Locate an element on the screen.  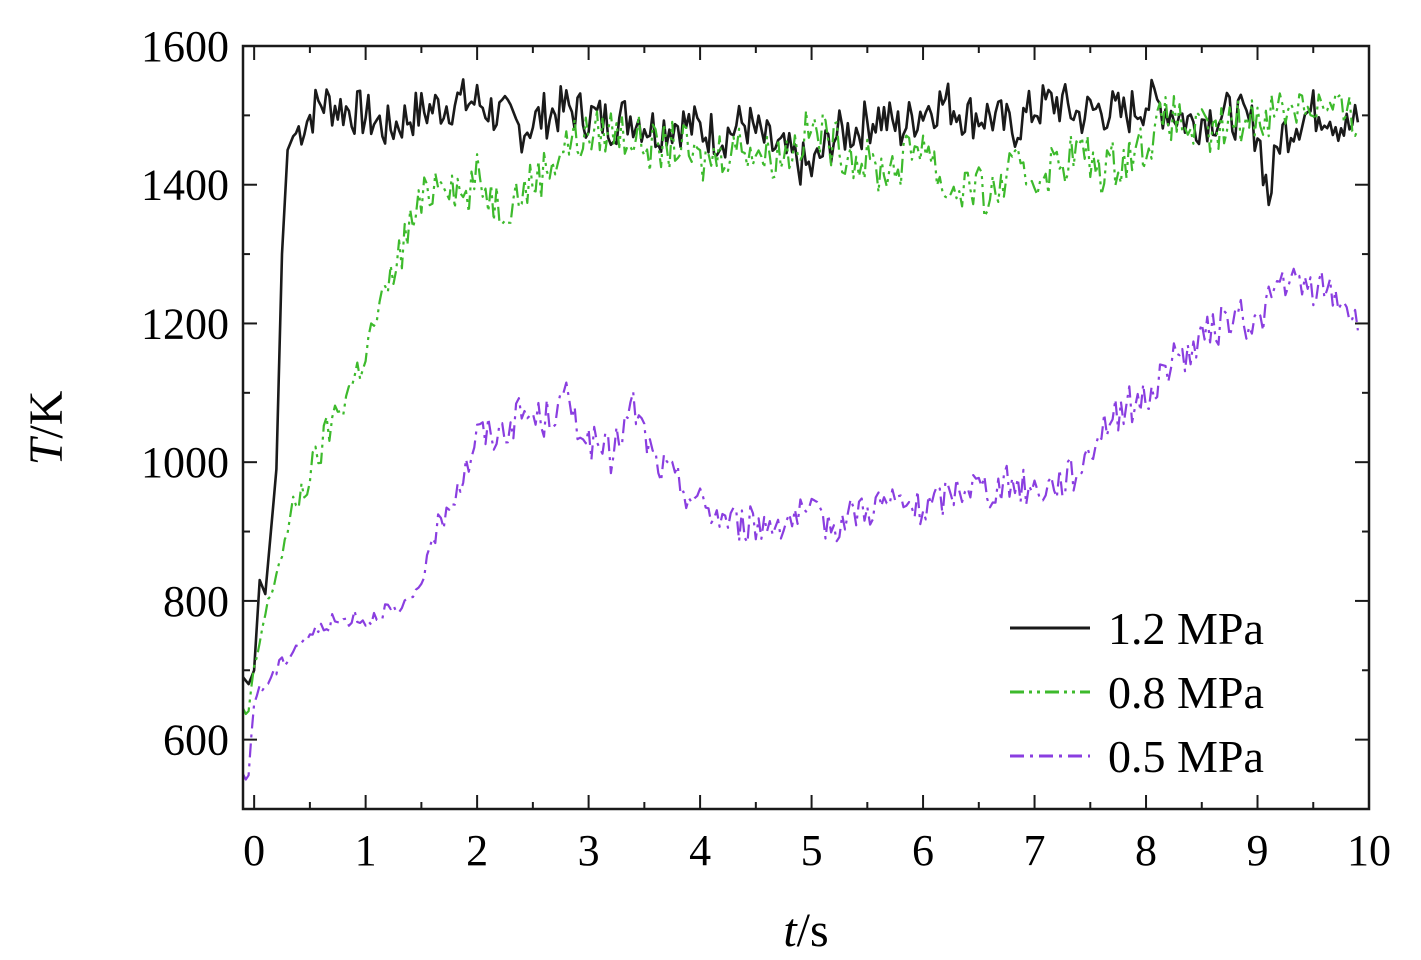
x-tick-label: 1 is located at coordinates (366, 850).